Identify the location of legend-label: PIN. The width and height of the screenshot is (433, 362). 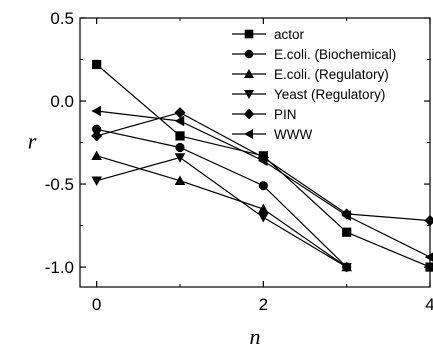
(285, 114).